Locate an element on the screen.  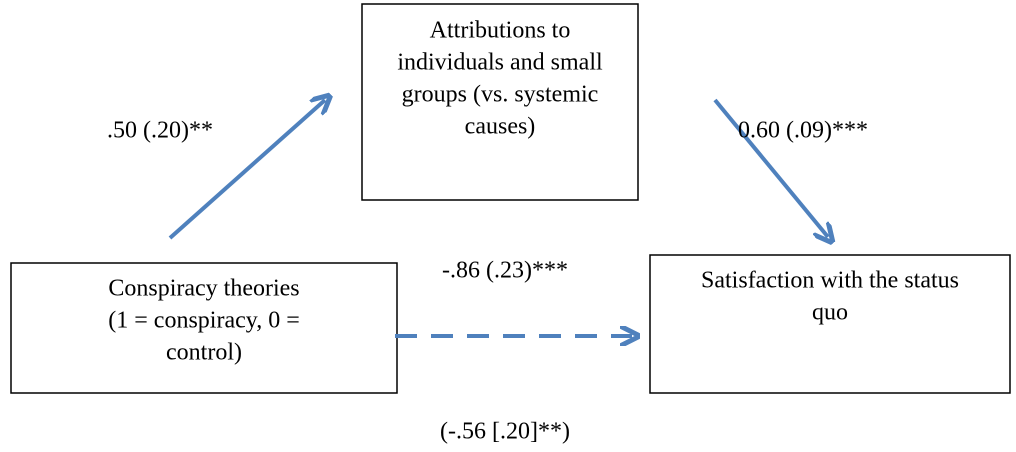
node-label: Satisfaction with the status is located at coordinates (830, 281).